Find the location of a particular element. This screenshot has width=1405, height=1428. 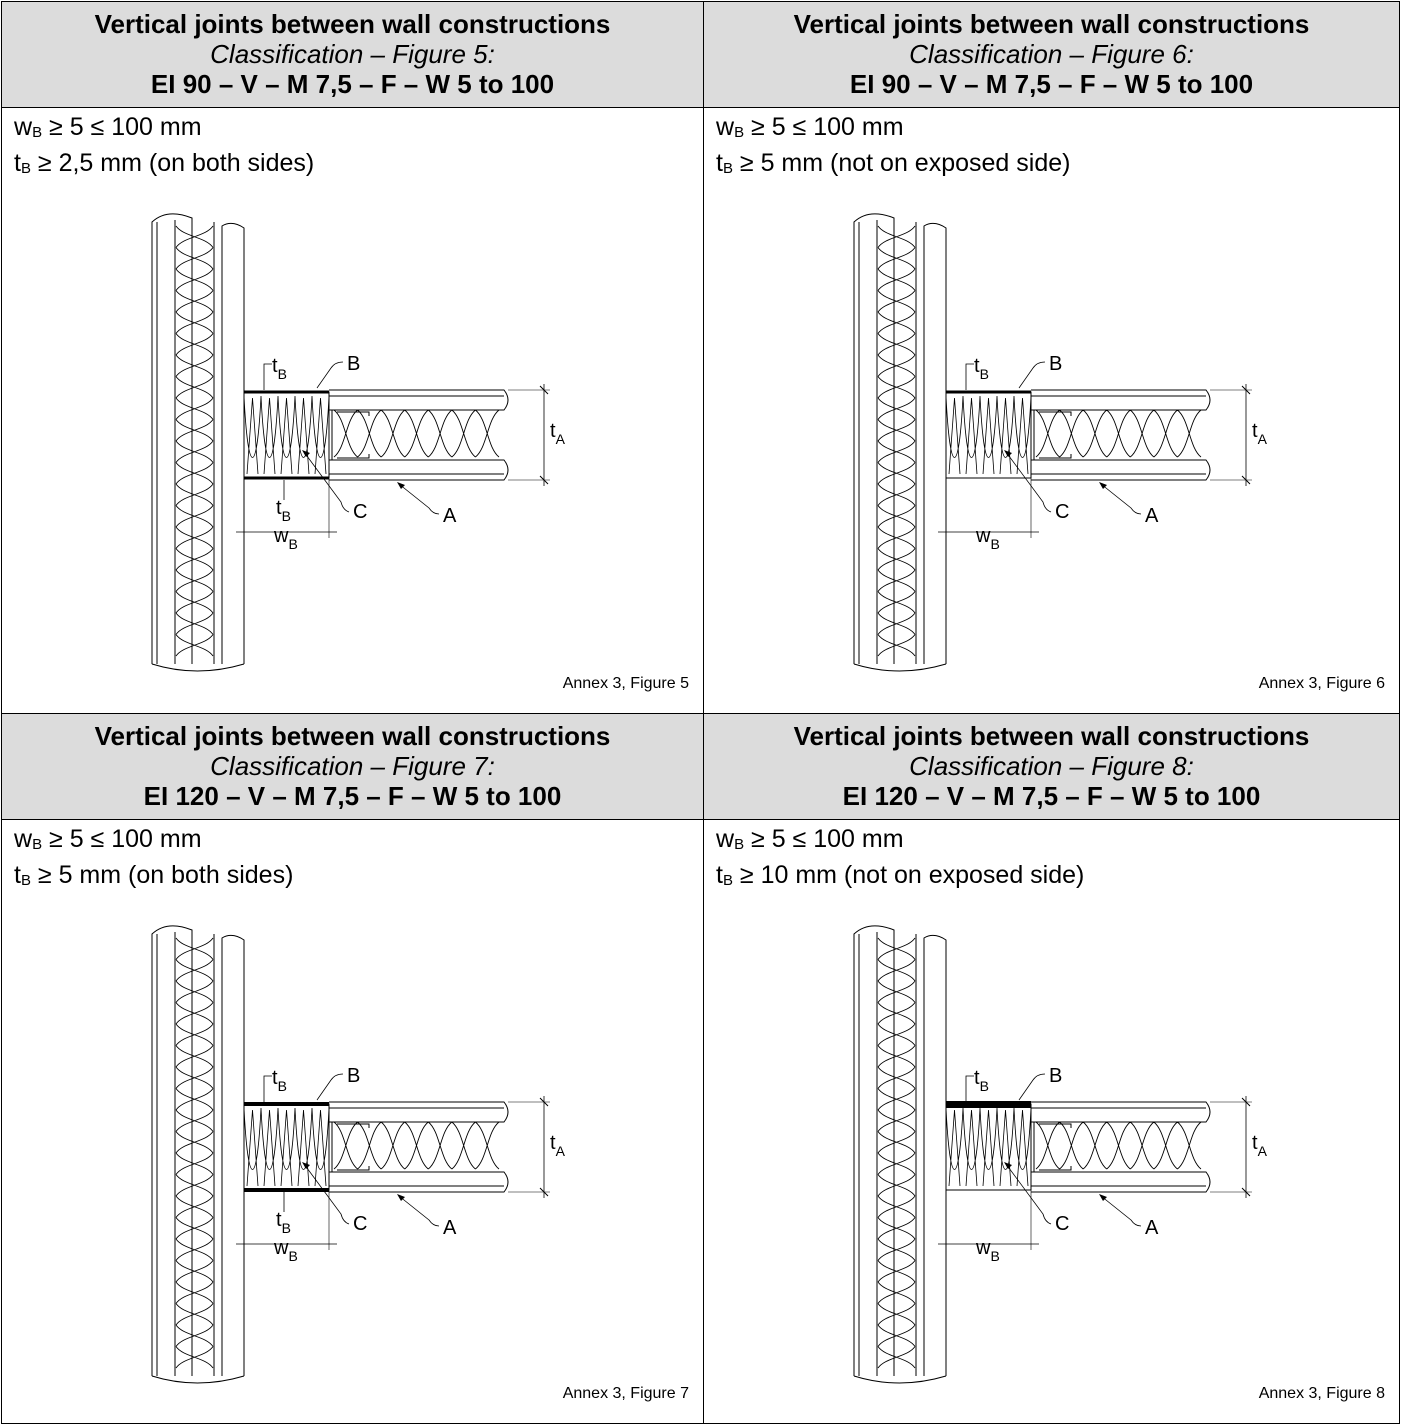

thickness-requirement: tB ≥ 5 mm (not on exposed side) is located at coordinates (893, 163).